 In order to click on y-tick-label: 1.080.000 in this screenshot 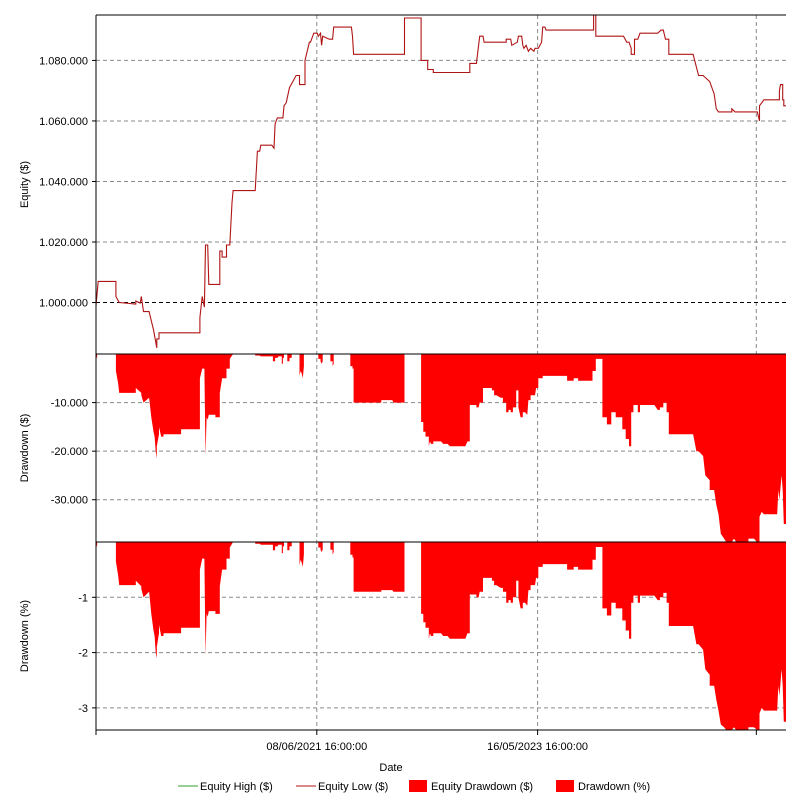, I will do `click(63, 61)`.